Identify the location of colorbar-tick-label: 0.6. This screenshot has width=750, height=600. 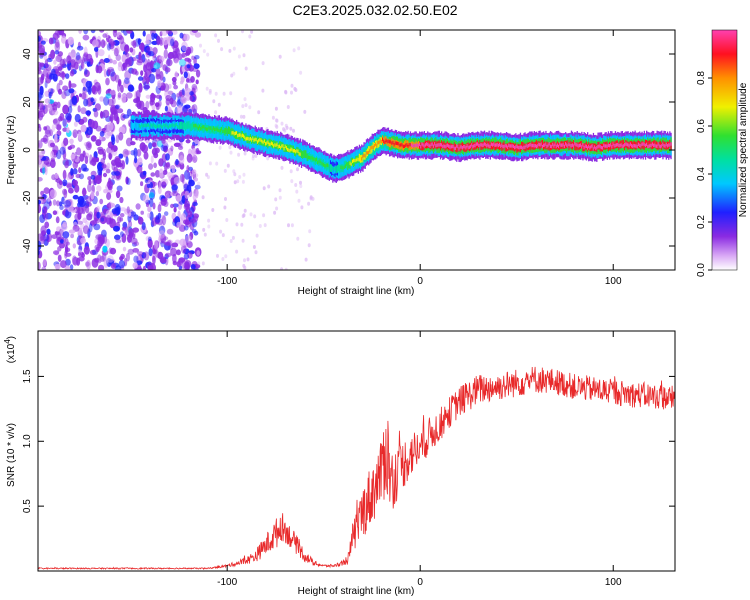
(701, 126).